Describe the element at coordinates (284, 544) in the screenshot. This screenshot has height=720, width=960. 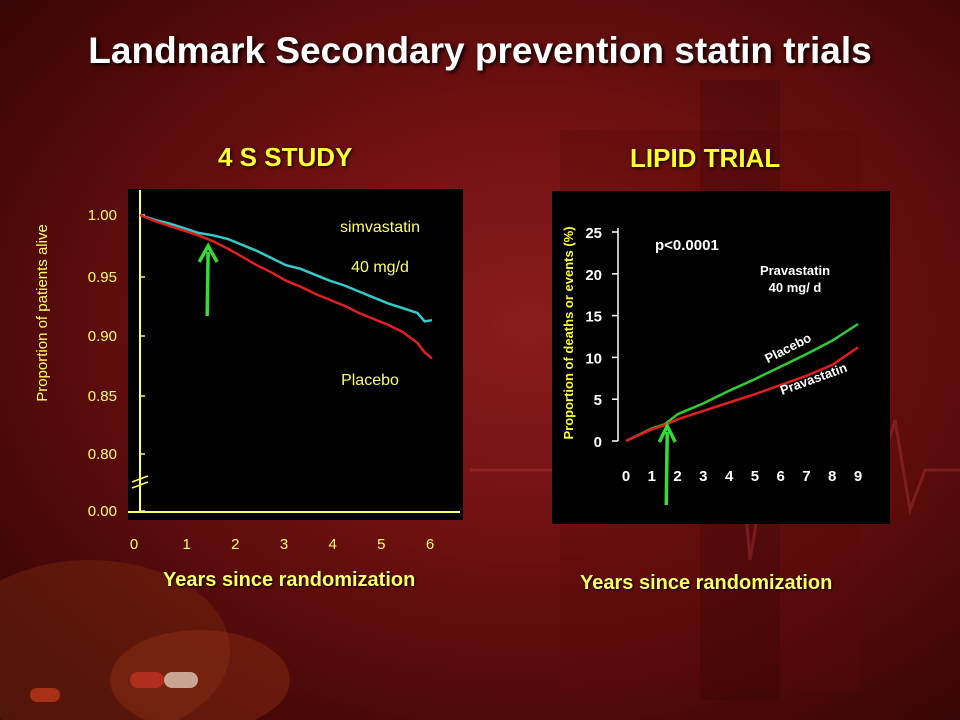
I see `chart-1-x-tick-label: 3` at that location.